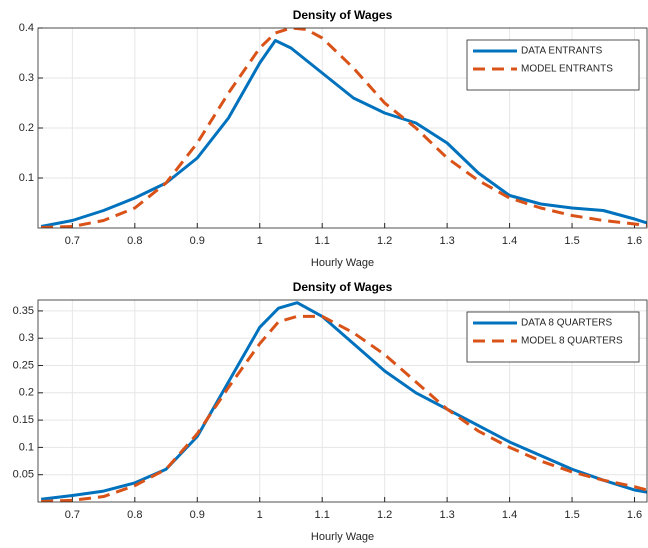 The height and width of the screenshot is (548, 648). I want to click on y-tick-label: 0.05, so click(23, 475).